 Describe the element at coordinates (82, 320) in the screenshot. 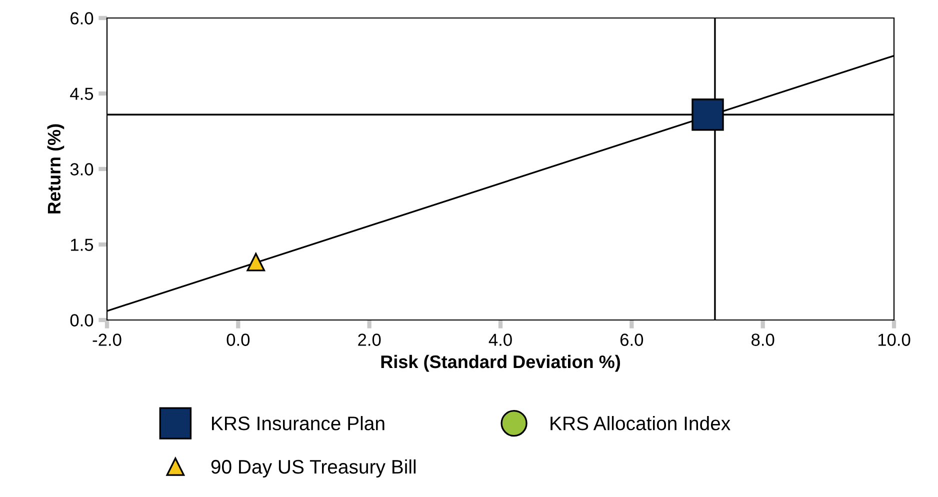

I see `y-tick-label: 0.0` at that location.